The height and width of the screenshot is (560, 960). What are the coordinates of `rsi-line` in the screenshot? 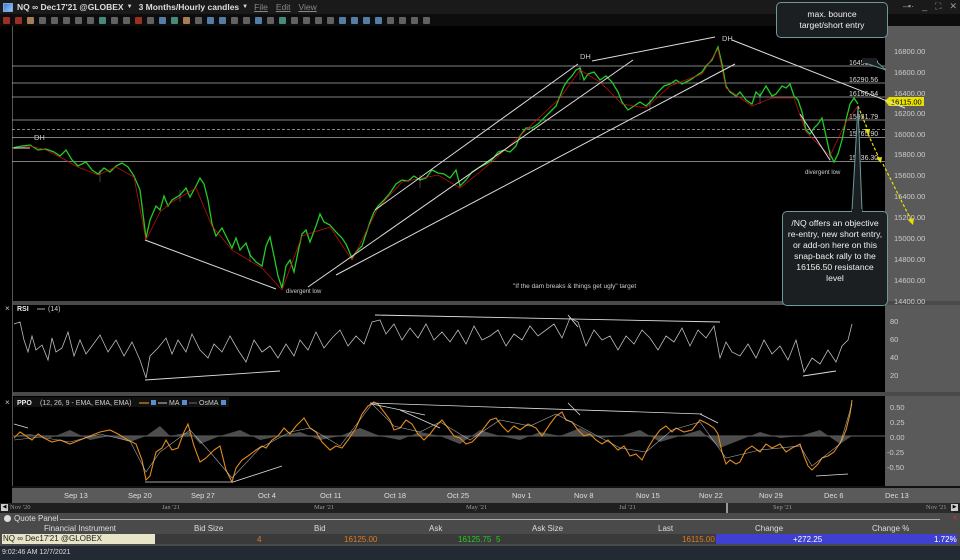 It's located at (433, 348).